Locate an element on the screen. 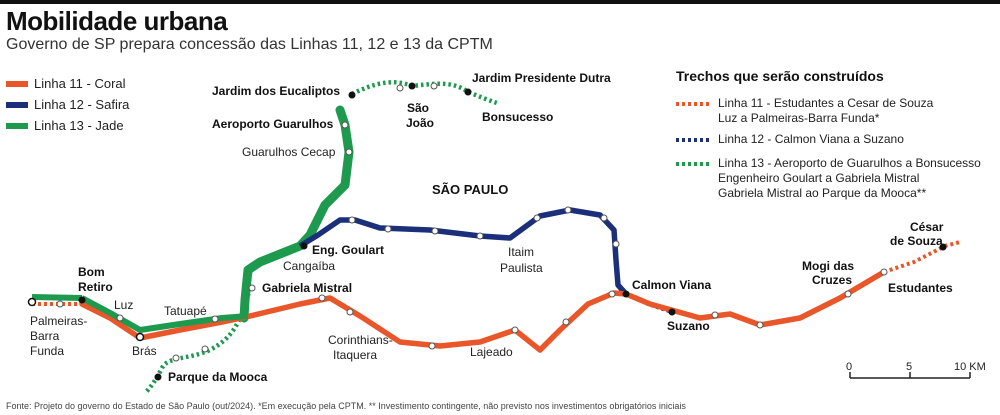  legend-swatch-coral is located at coordinates (17, 83).